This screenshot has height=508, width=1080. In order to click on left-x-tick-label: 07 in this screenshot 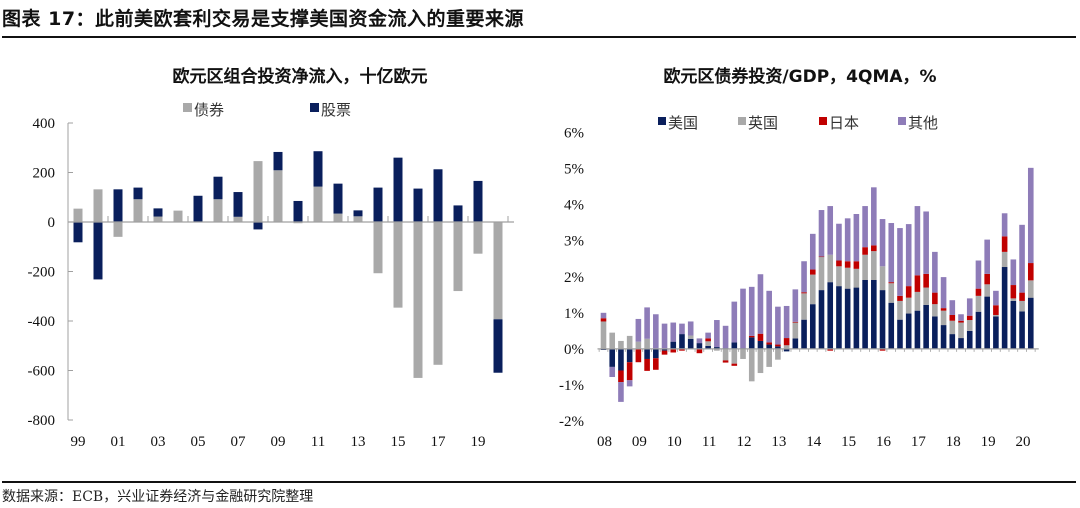, I will do `click(239, 442)`.